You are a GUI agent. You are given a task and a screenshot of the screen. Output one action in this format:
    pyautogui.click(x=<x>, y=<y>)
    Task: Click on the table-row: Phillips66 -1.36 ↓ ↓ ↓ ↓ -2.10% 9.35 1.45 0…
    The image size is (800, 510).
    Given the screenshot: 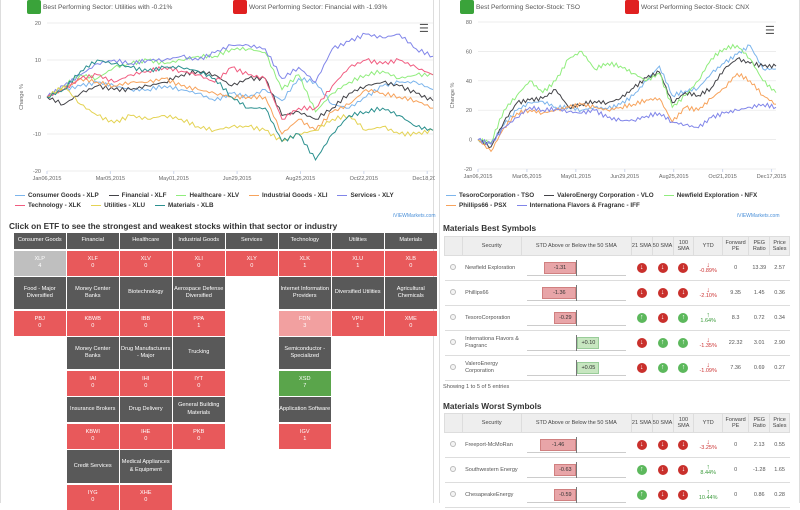 What is the action you would take?
    pyautogui.click(x=617, y=293)
    